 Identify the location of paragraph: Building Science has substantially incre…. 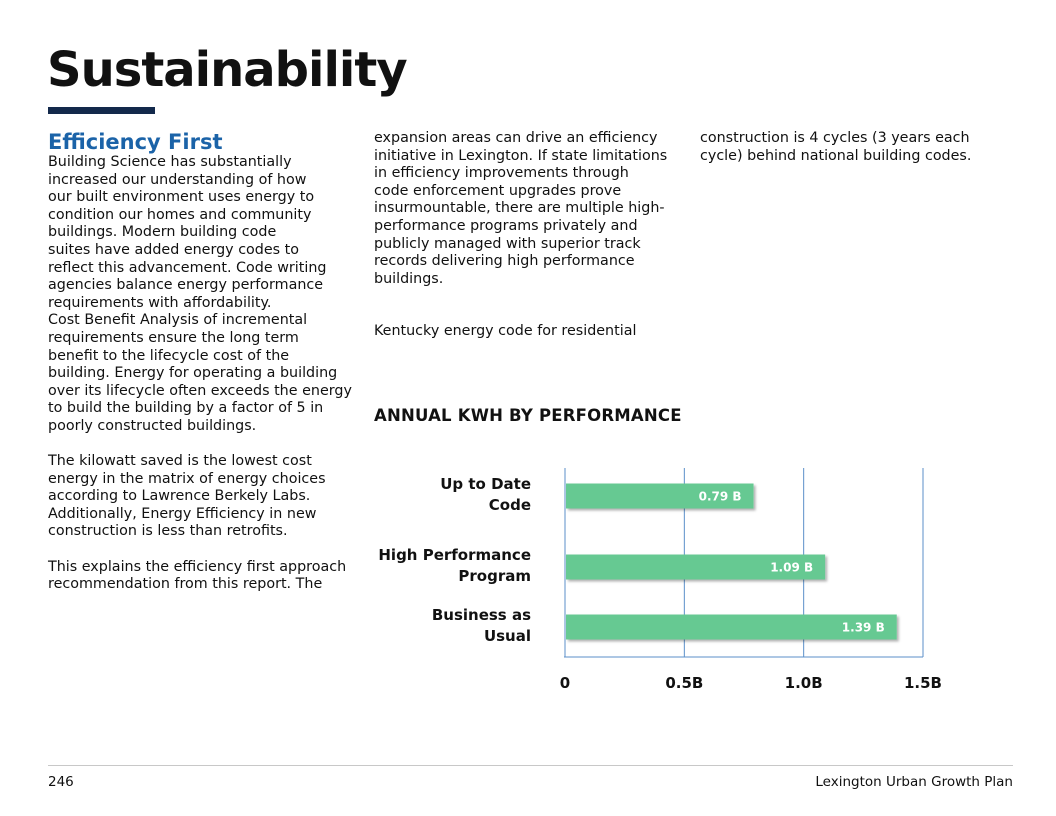
(187, 232).